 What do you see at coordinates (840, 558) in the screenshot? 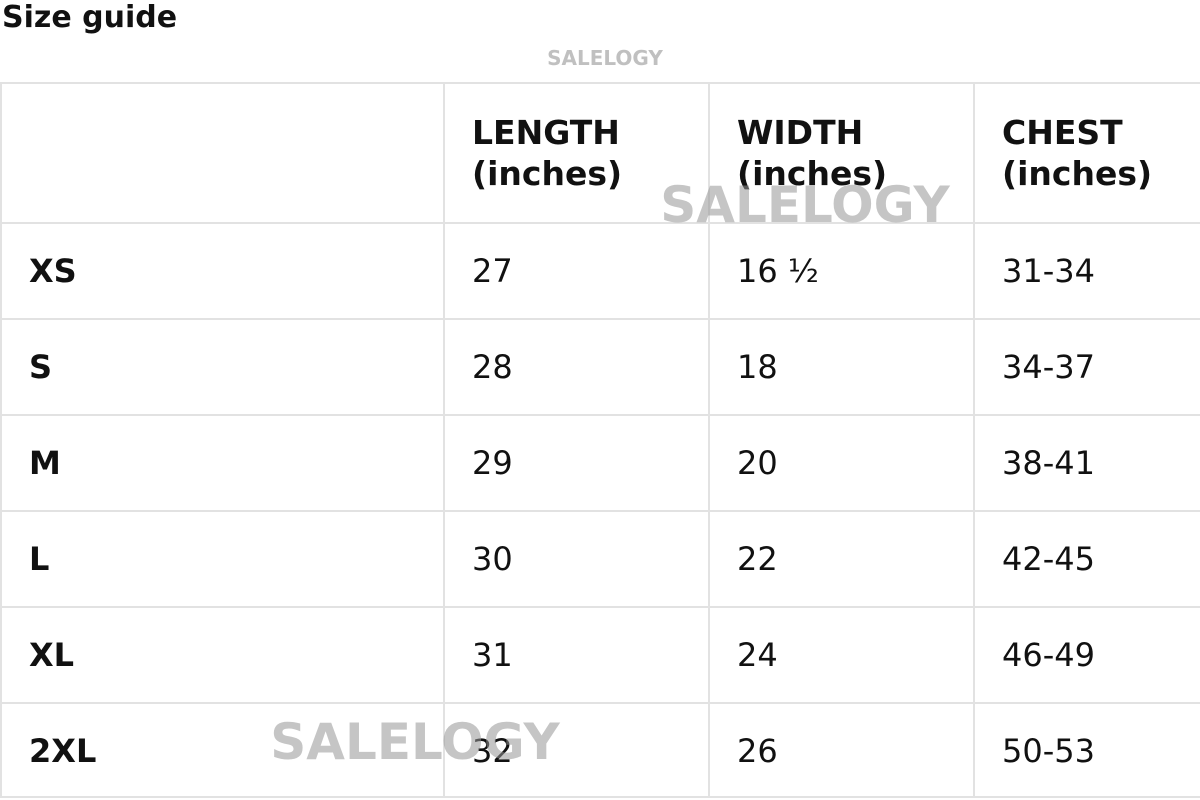
I see `measurement: 22` at bounding box center [840, 558].